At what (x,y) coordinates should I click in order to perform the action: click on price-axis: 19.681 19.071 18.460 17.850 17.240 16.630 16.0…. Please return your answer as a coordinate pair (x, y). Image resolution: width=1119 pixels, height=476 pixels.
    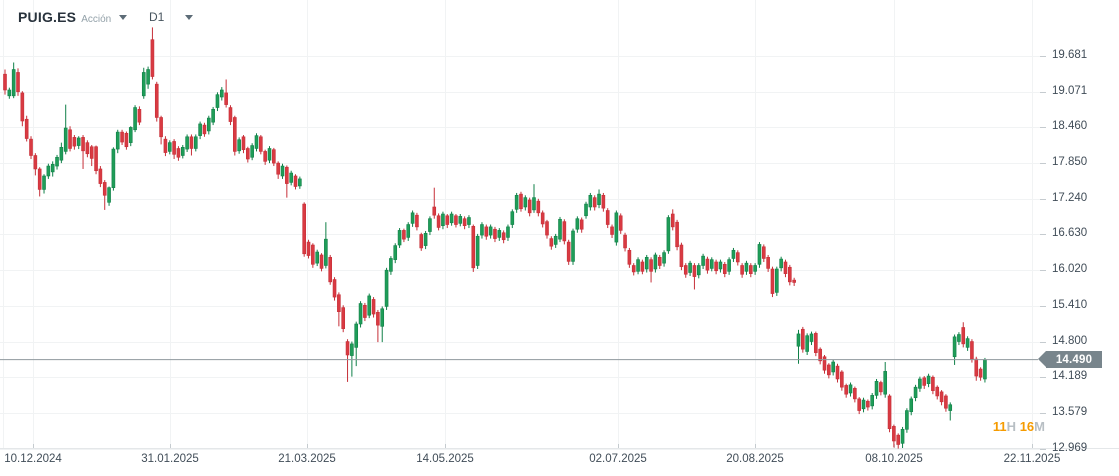
    Looking at the image, I should click on (1082, 227).